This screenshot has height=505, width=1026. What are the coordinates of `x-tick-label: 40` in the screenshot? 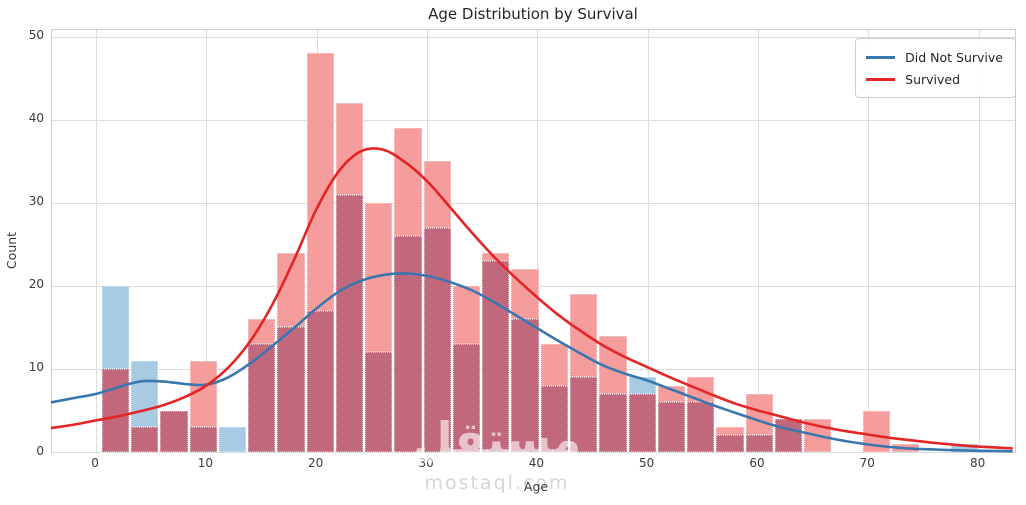 It's located at (536, 463).